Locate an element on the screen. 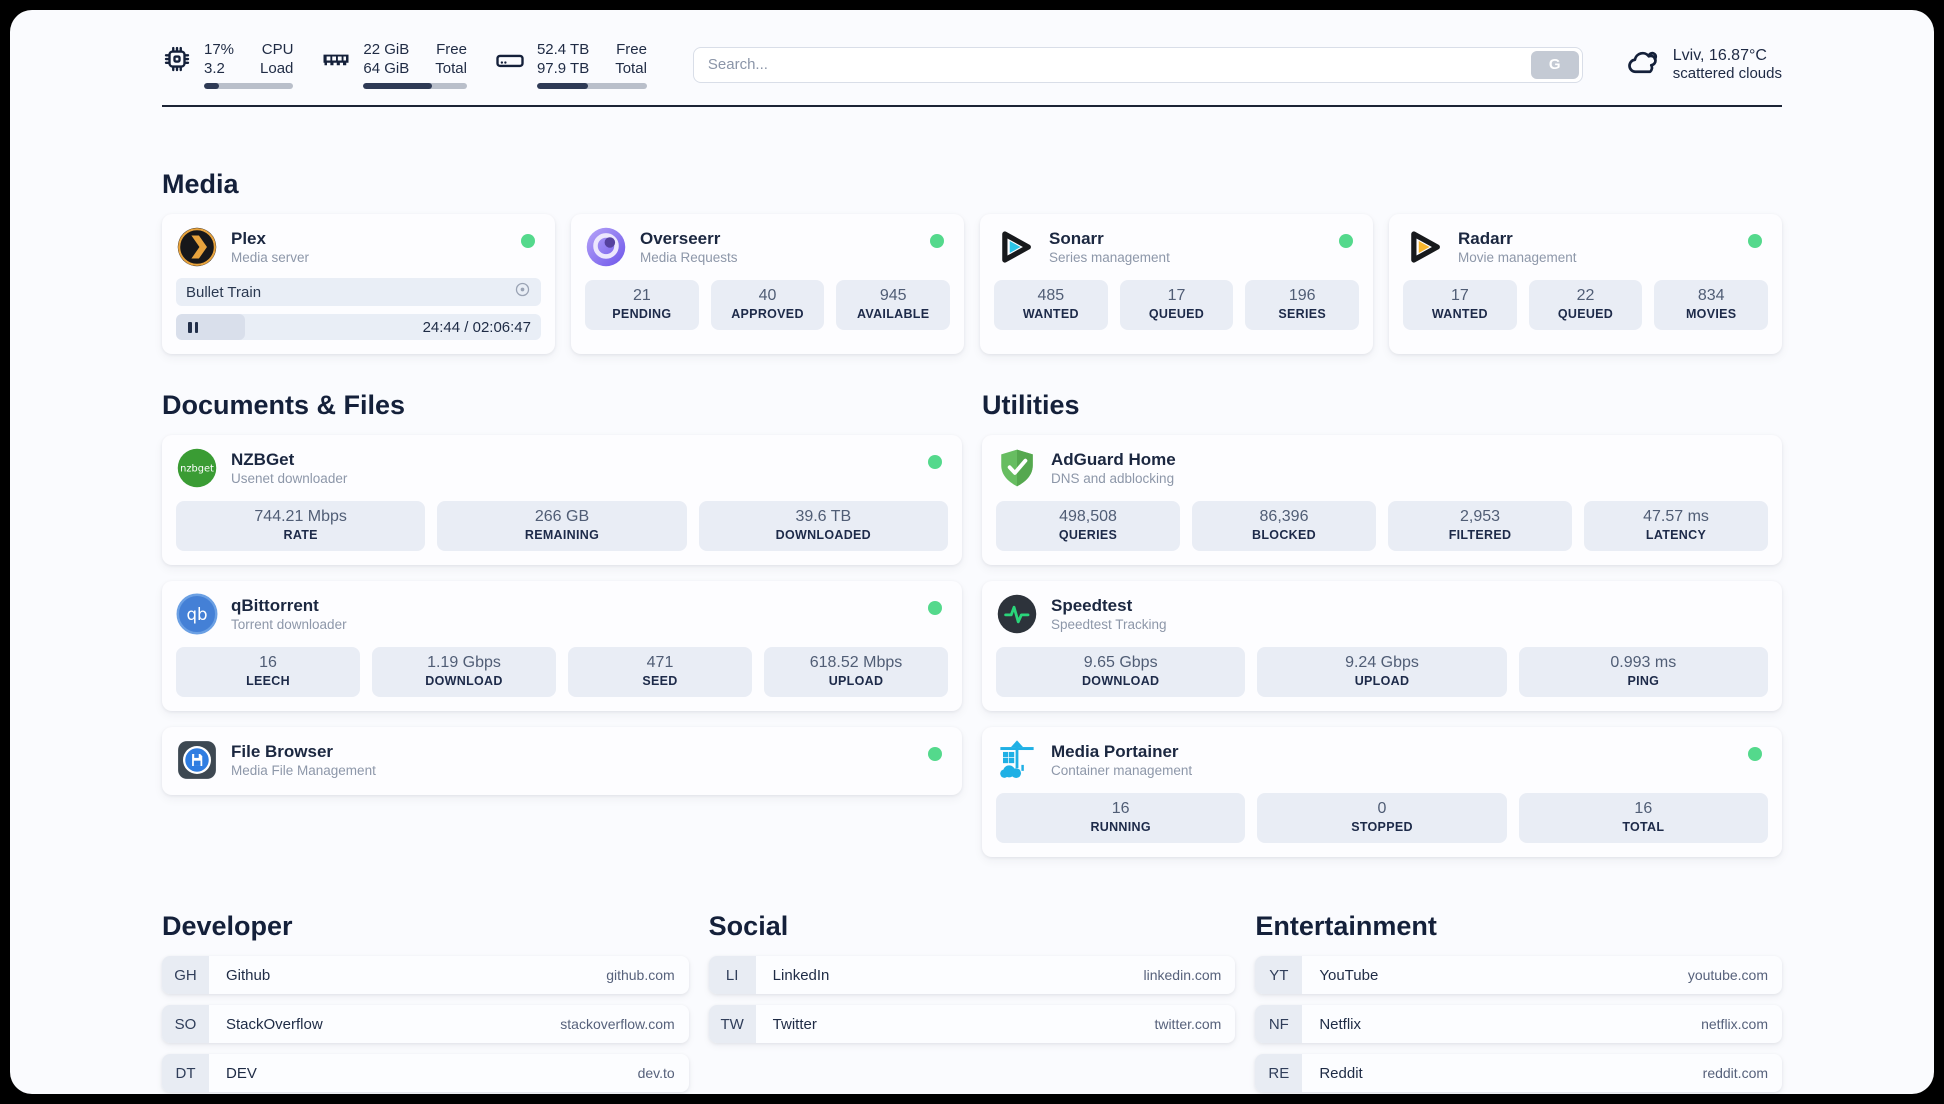 The image size is (1944, 1104). stat-rate: 744.21 Mbps RATE is located at coordinates (301, 526).